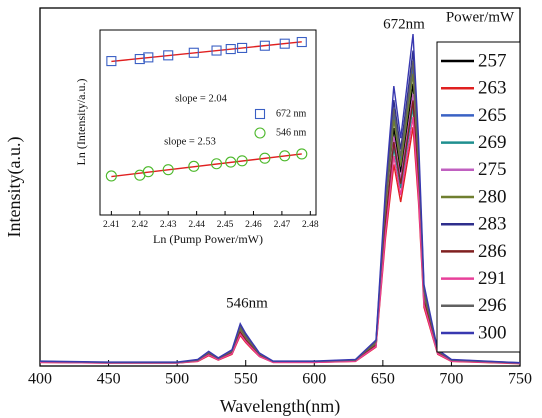 The width and height of the screenshot is (542, 418). What do you see at coordinates (246, 379) in the screenshot?
I see `x-tick-label: 550` at bounding box center [246, 379].